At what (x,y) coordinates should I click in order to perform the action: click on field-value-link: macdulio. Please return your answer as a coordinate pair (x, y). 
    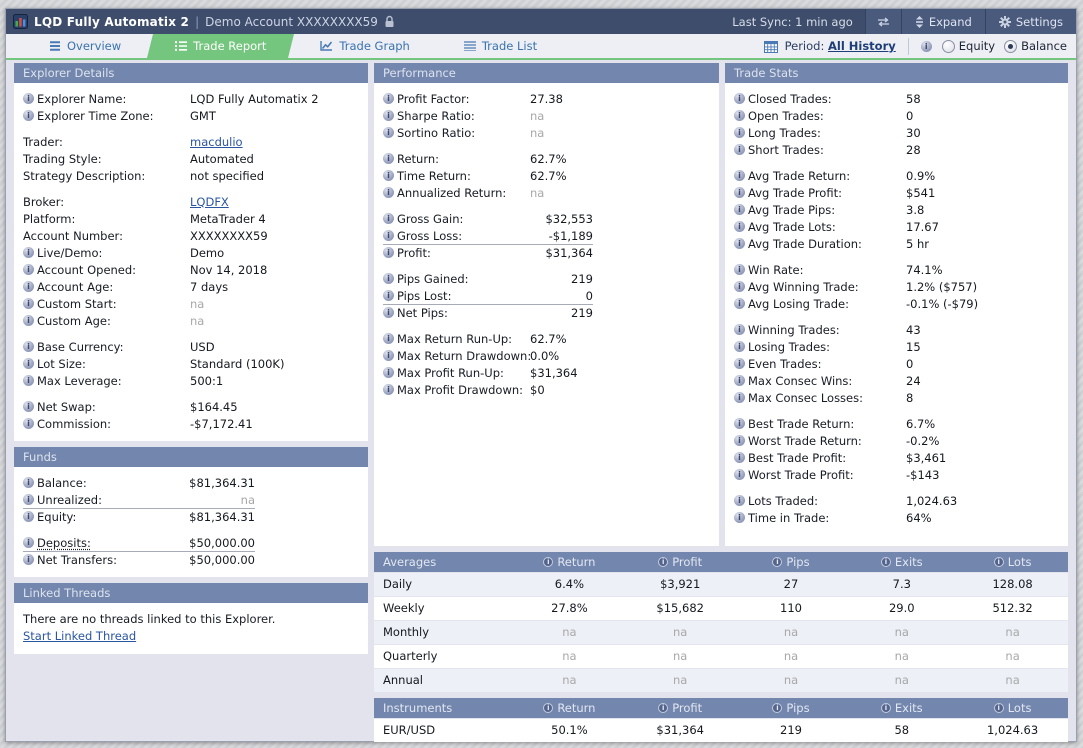
    Looking at the image, I should click on (216, 141).